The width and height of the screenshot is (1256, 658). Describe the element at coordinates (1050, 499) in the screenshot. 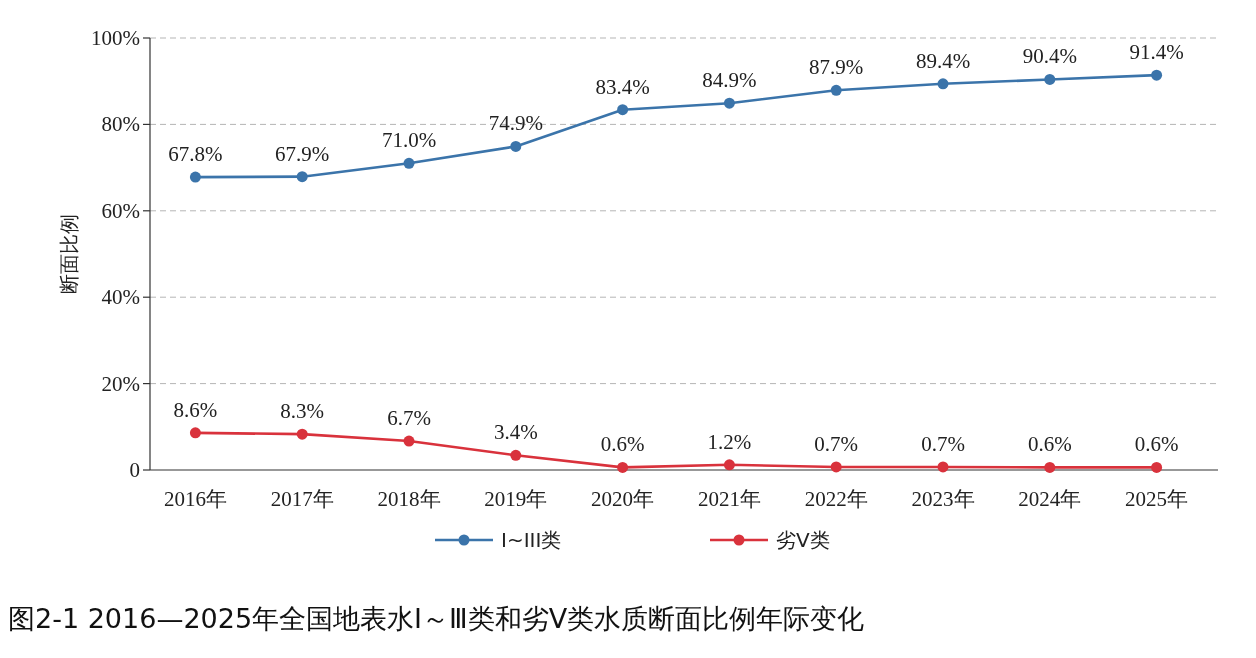

I see `x-tick-label: 2024年` at that location.